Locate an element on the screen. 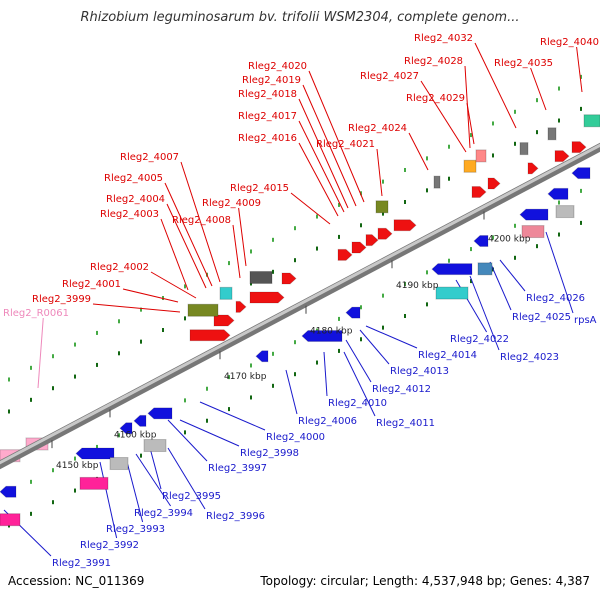 This screenshot has height=600, width=600. gene-label: Rleg2_4022 is located at coordinates (479, 339).